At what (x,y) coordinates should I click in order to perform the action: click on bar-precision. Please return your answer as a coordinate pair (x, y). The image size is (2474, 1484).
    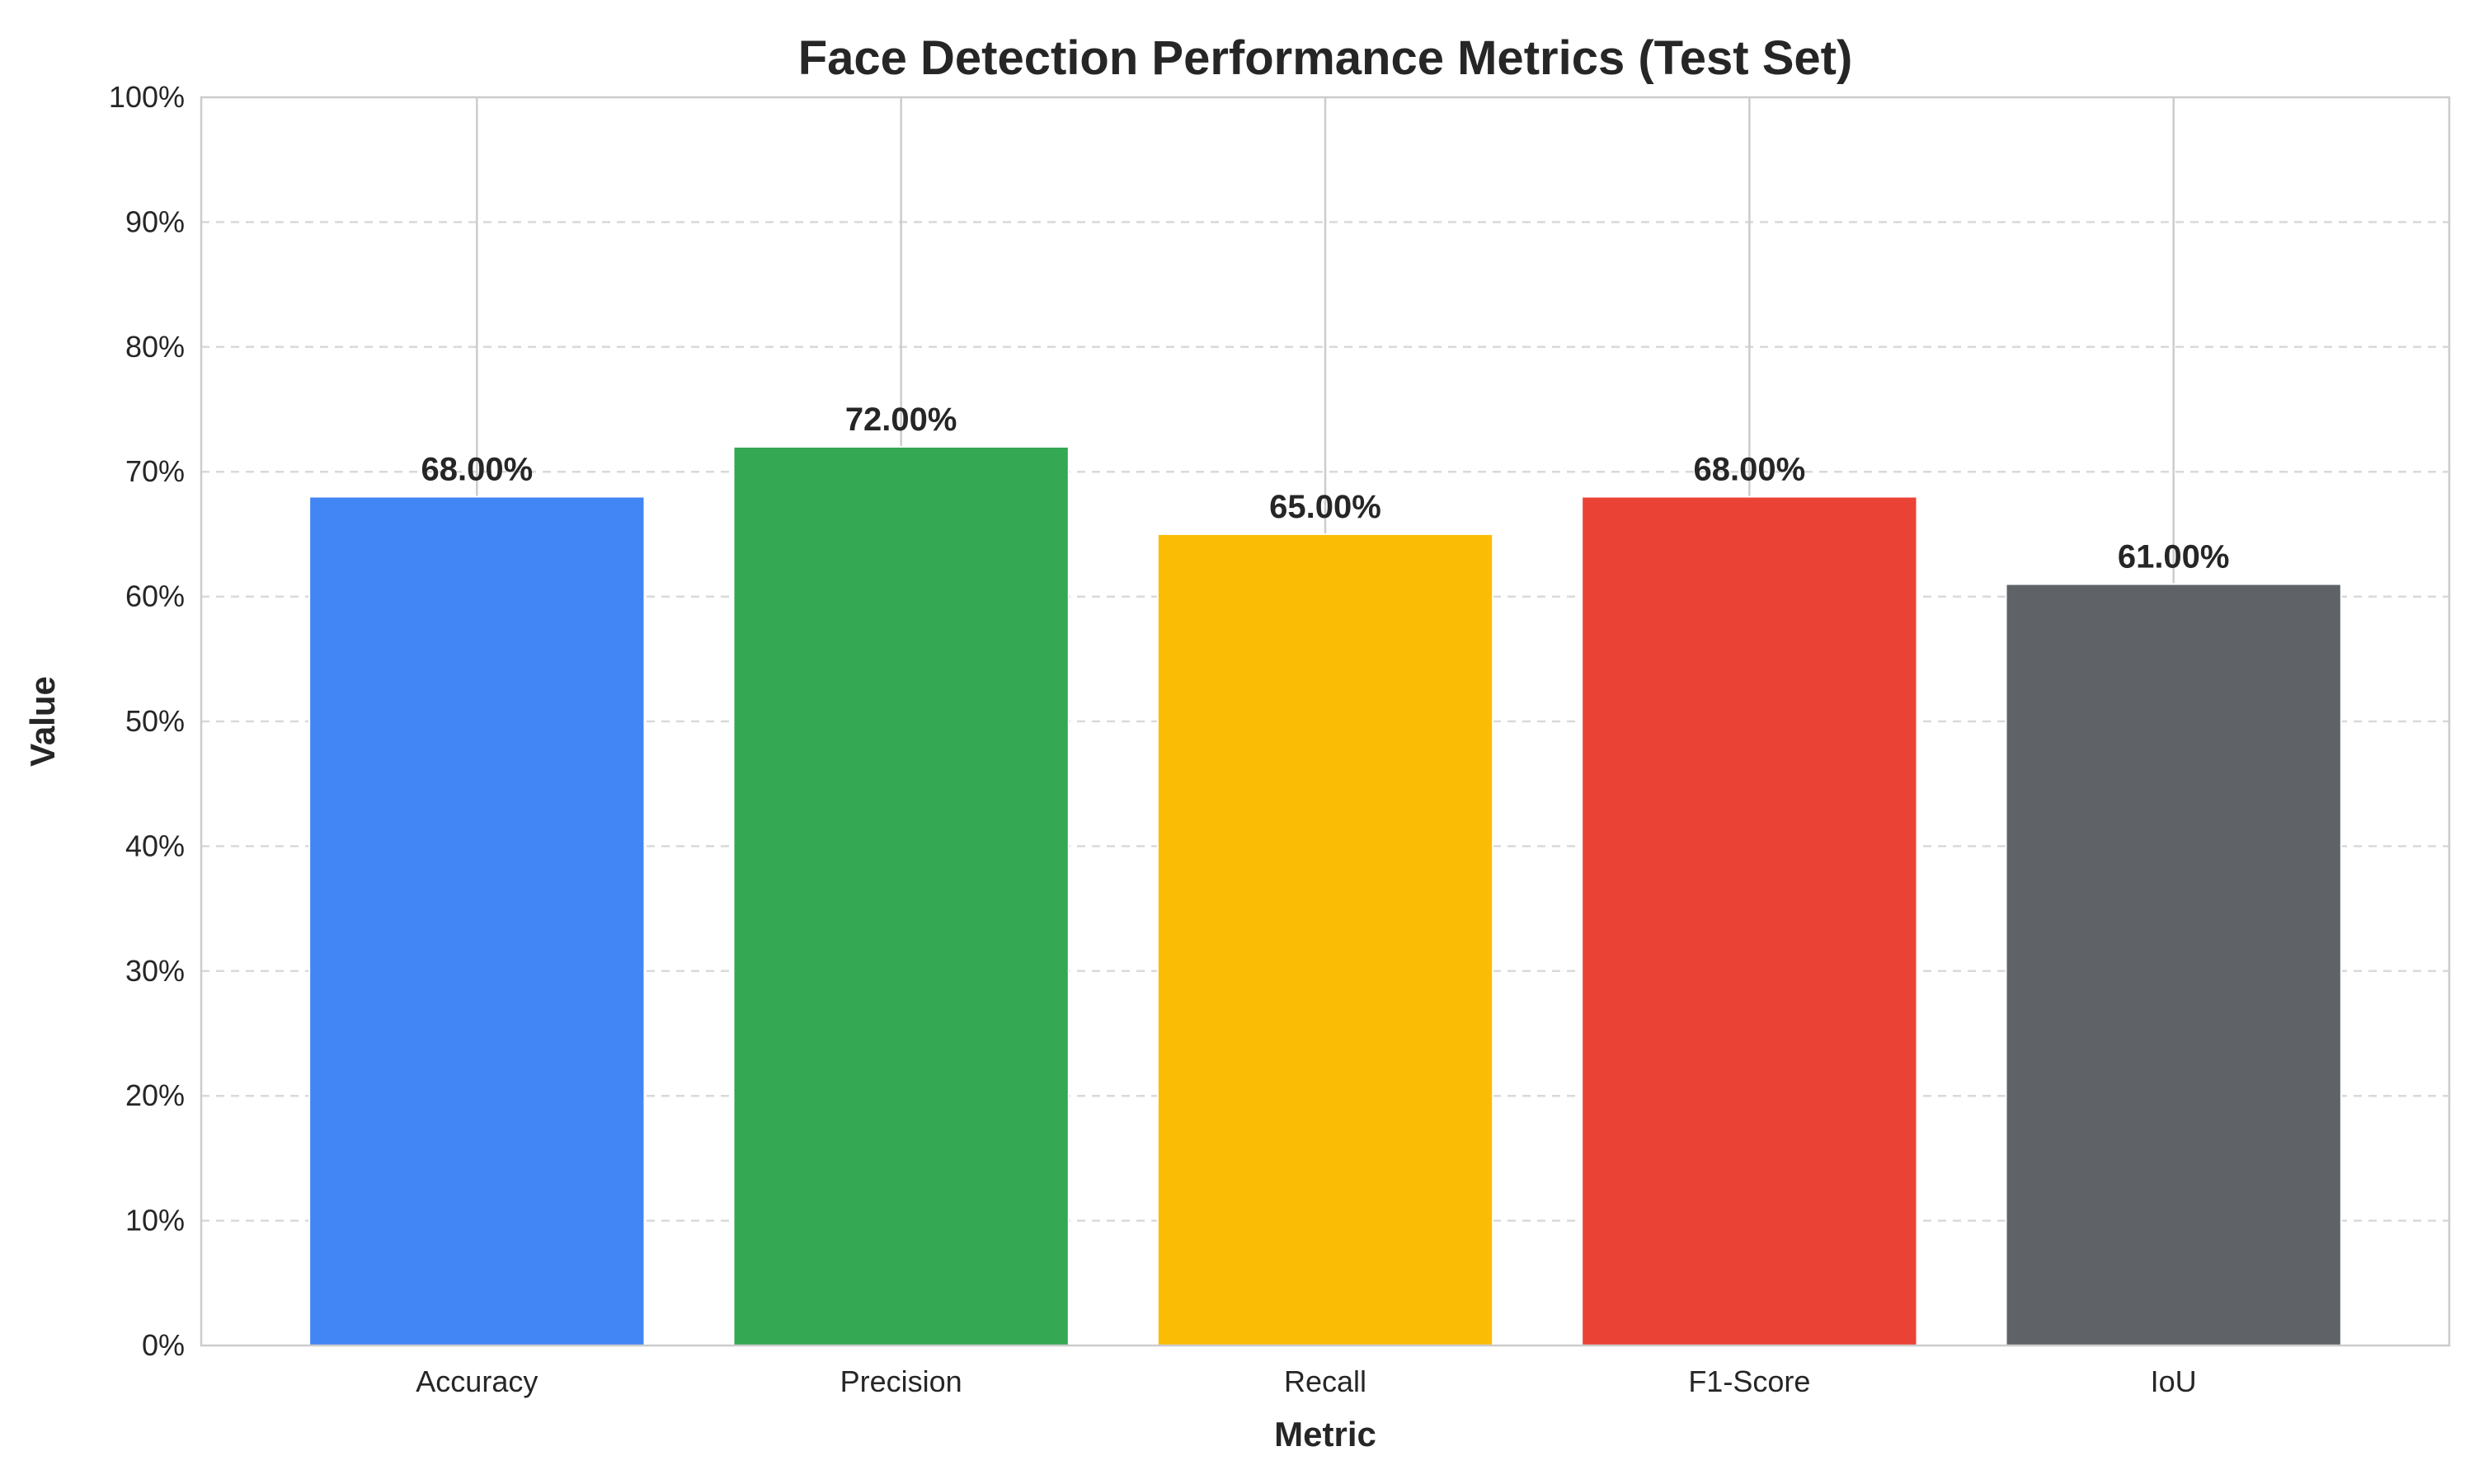
    Looking at the image, I should click on (901, 896).